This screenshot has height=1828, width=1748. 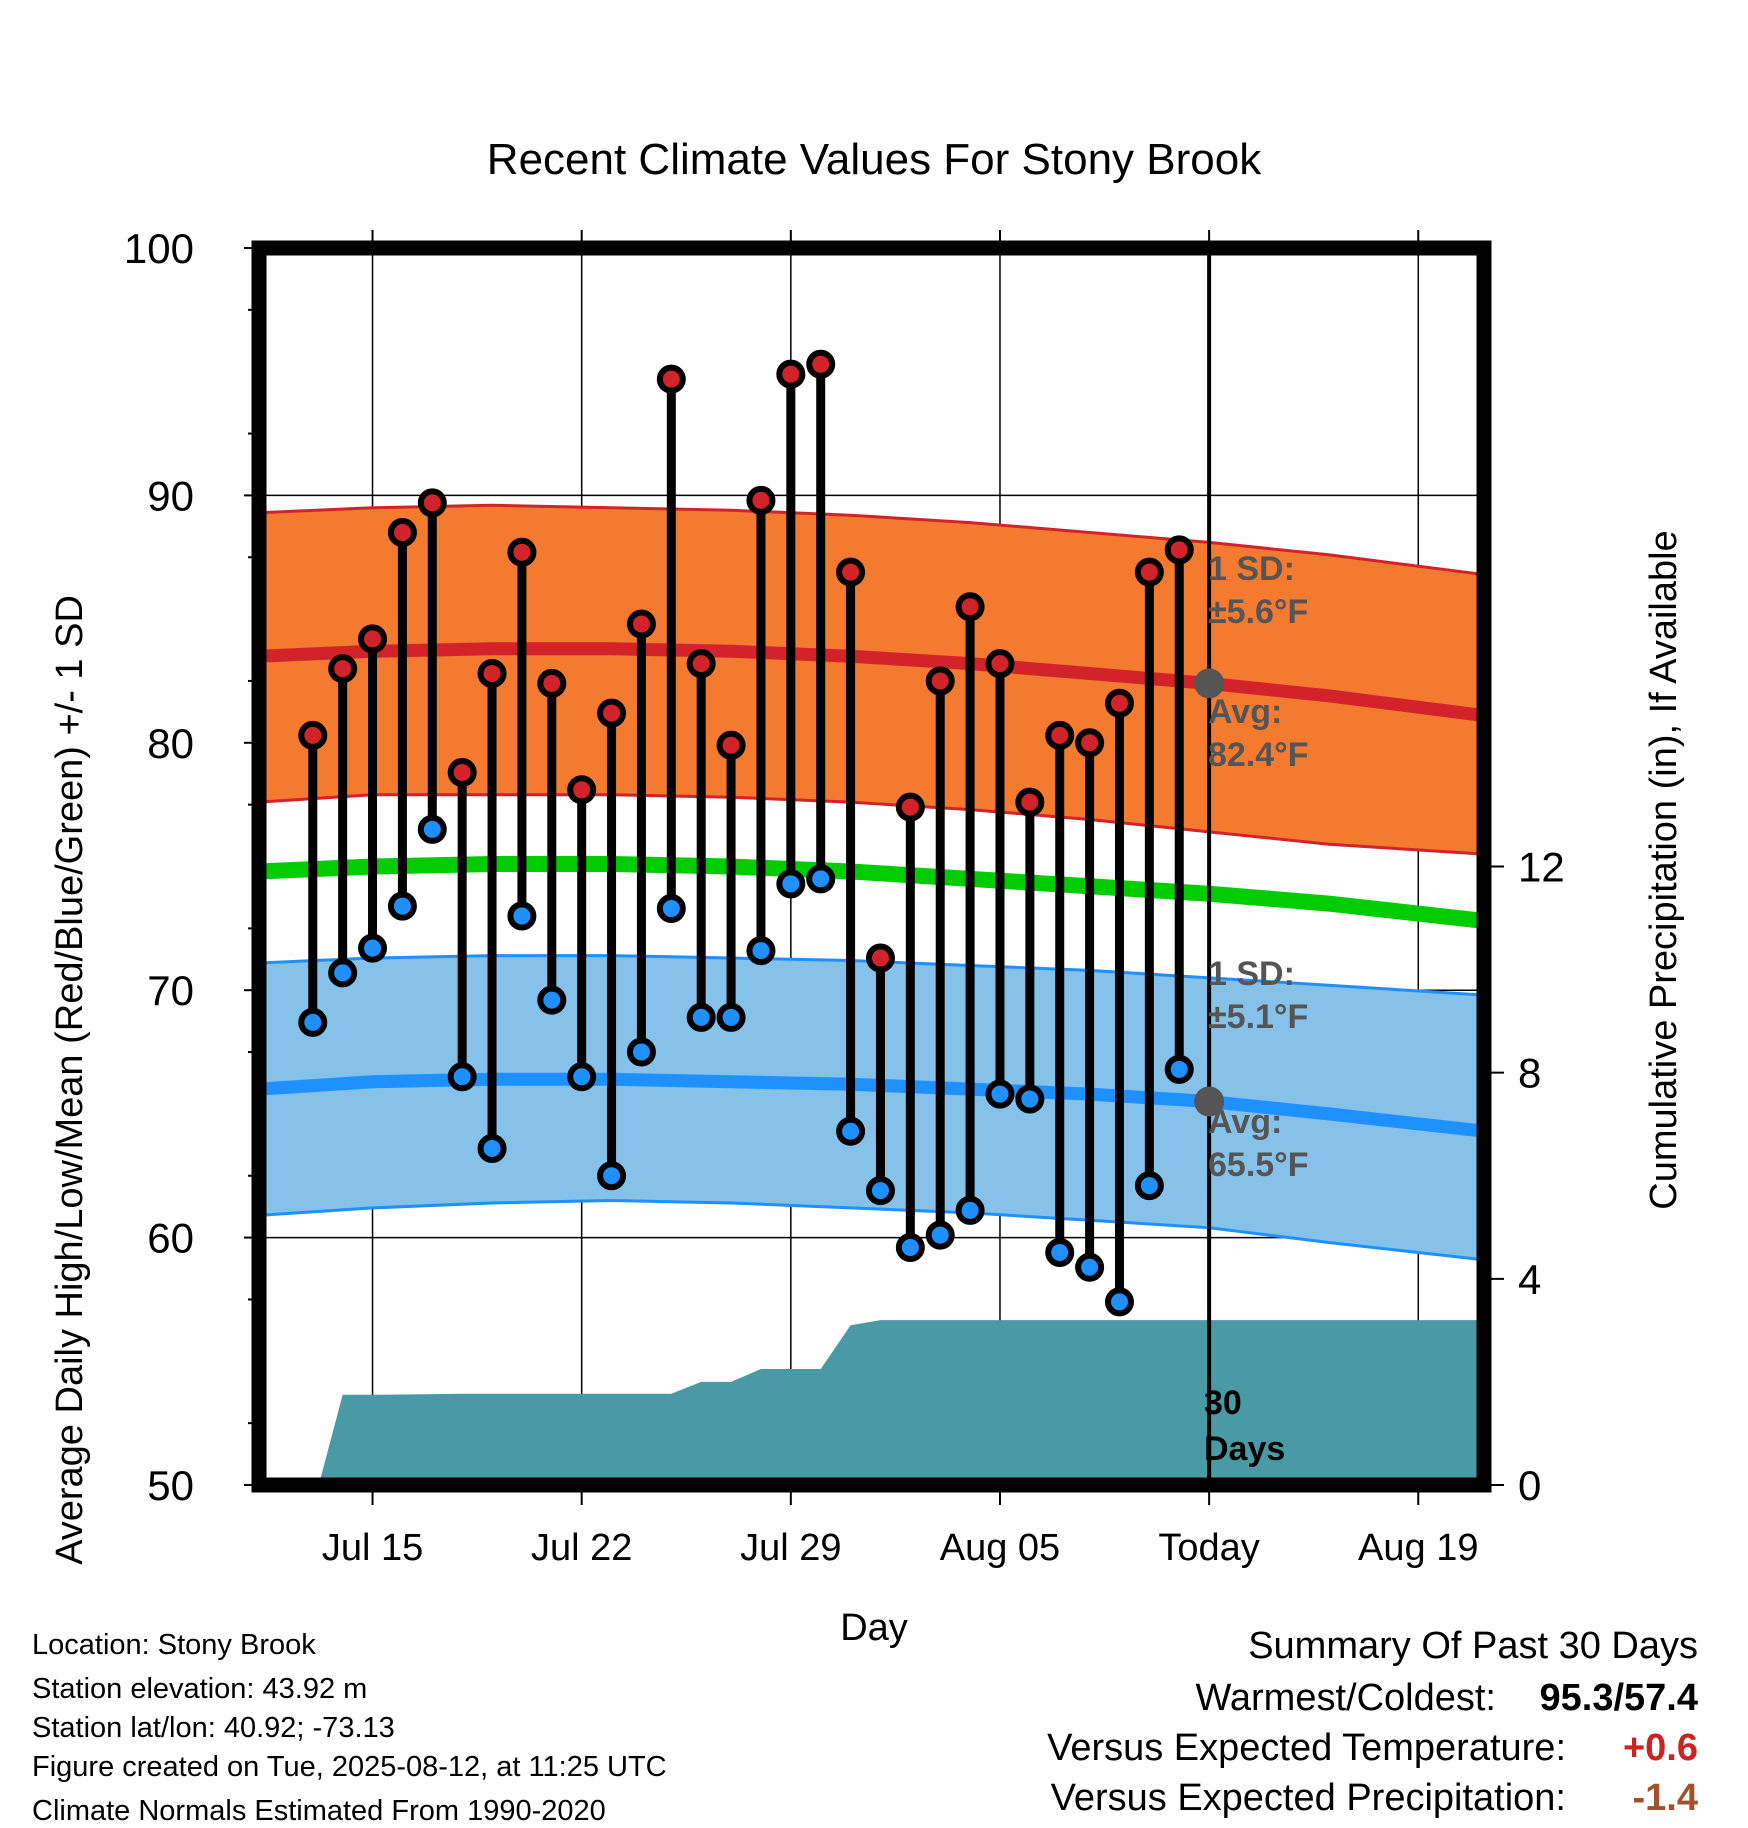 I want to click on low-sd-band-lower-edge, so click(x=871, y=1230).